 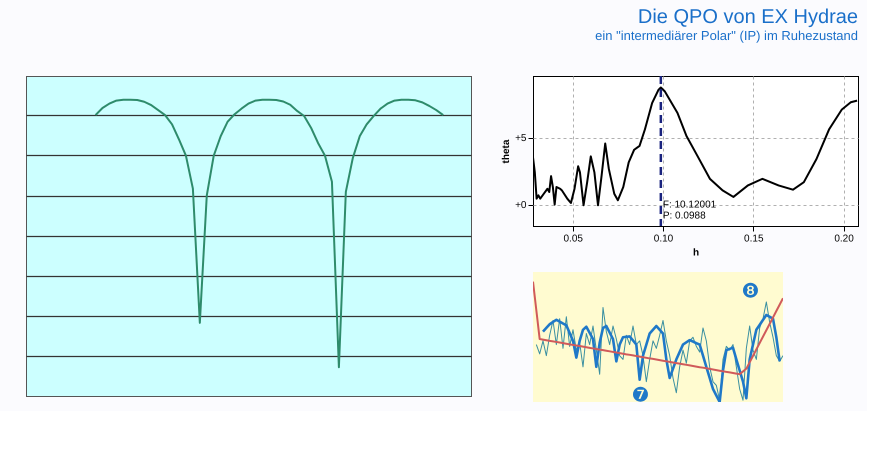 What do you see at coordinates (696, 253) in the screenshot?
I see `x-axis-title: h` at bounding box center [696, 253].